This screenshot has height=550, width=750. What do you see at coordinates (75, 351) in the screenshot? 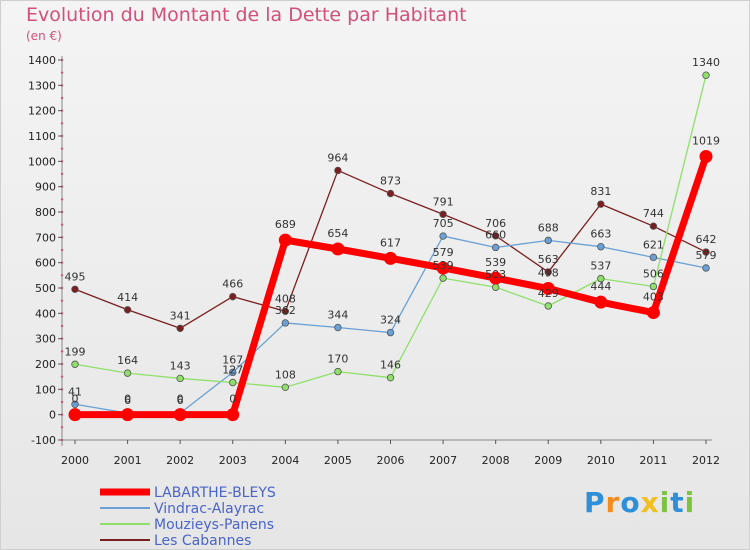
I see `data-label: 199` at bounding box center [75, 351].